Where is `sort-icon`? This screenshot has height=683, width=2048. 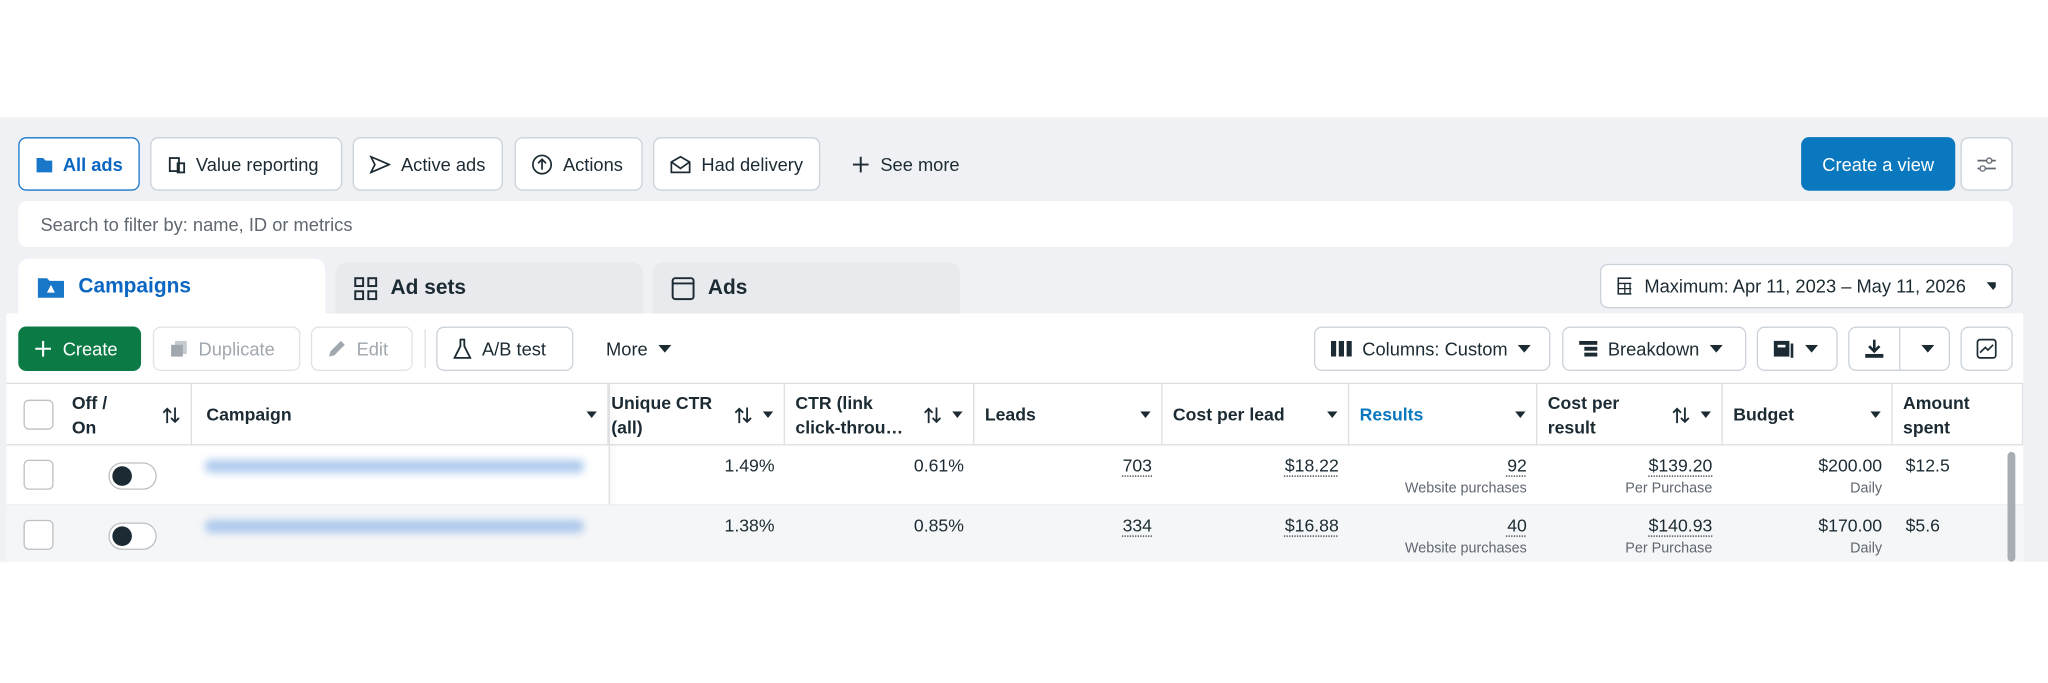
sort-icon is located at coordinates (933, 414).